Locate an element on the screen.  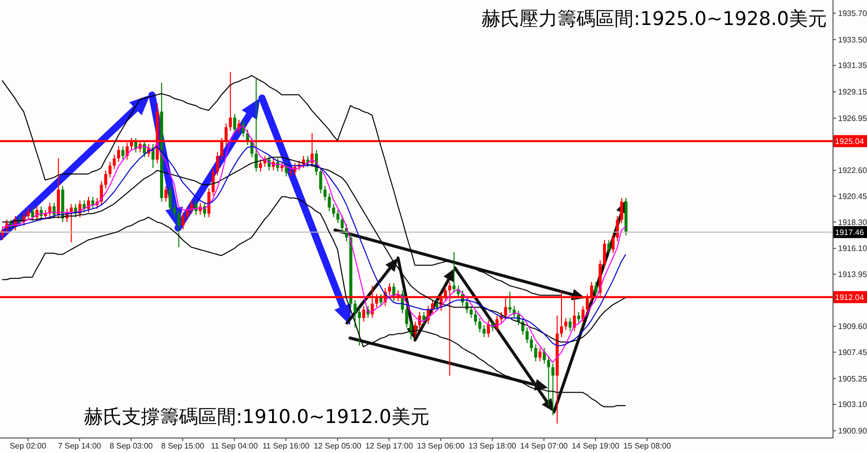
y-tick-label: 1913.95 is located at coordinates (852, 275).